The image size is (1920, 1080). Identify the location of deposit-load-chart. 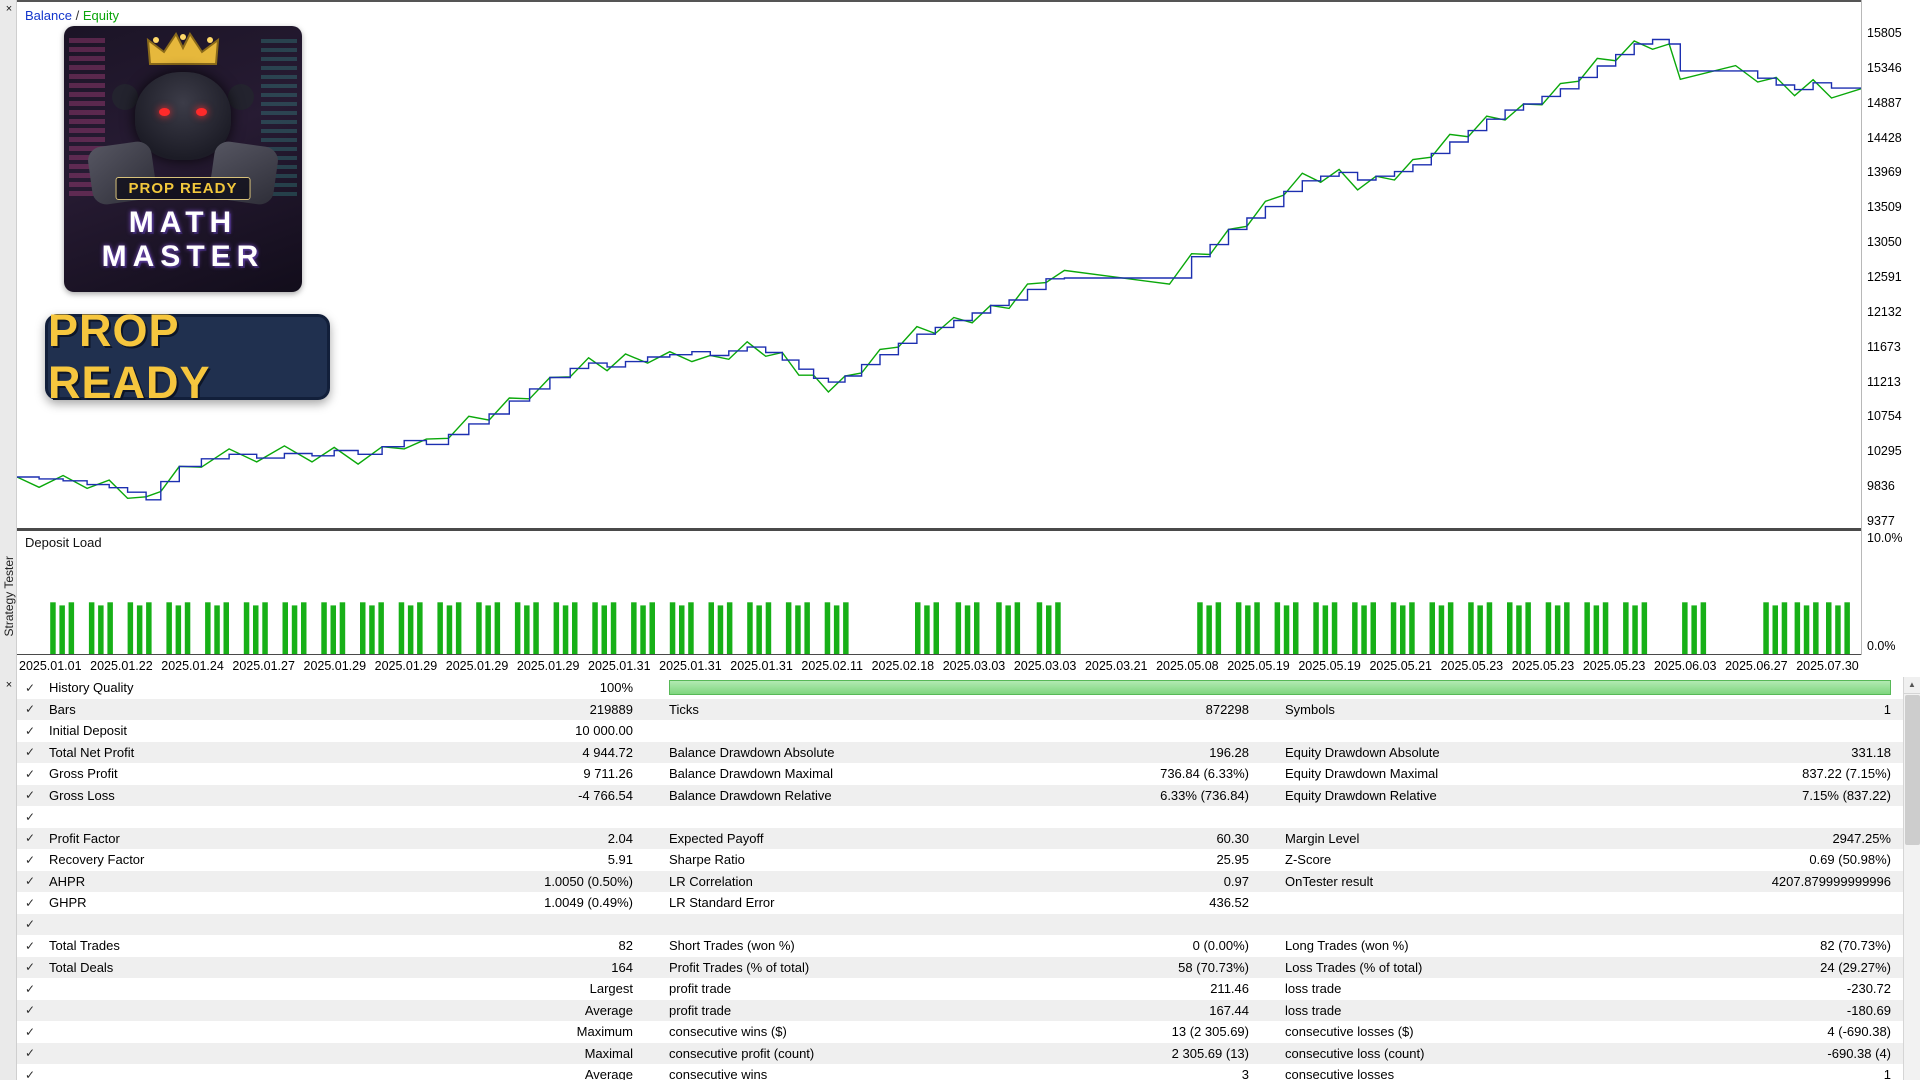
(950, 628).